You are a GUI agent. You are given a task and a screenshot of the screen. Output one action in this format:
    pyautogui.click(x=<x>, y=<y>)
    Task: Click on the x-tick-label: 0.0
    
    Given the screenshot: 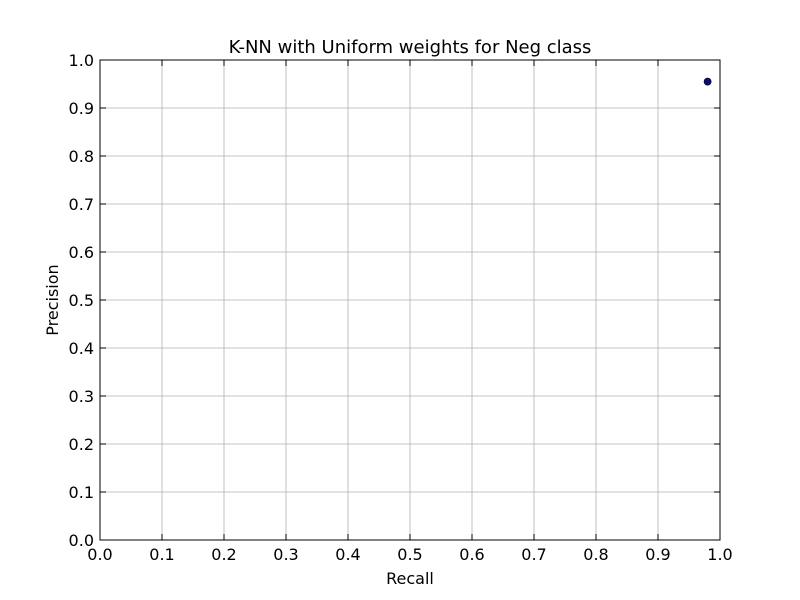 What is the action you would take?
    pyautogui.click(x=99, y=554)
    